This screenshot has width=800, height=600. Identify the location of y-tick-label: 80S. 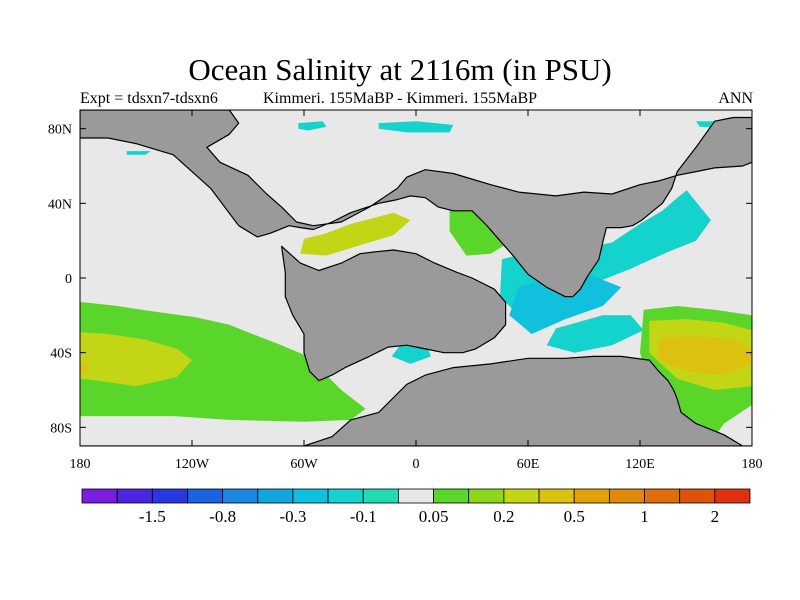
(61, 428).